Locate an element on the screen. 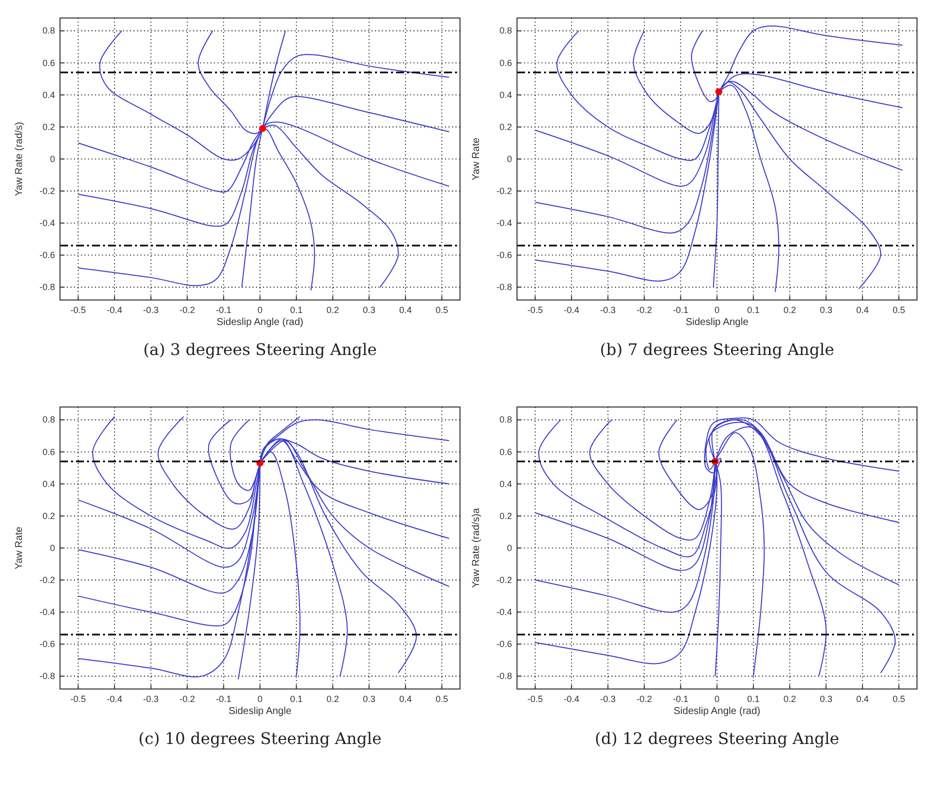 The width and height of the screenshot is (931, 794). text: (a) 3 degrees Steering Angle is located at coordinates (260, 349).